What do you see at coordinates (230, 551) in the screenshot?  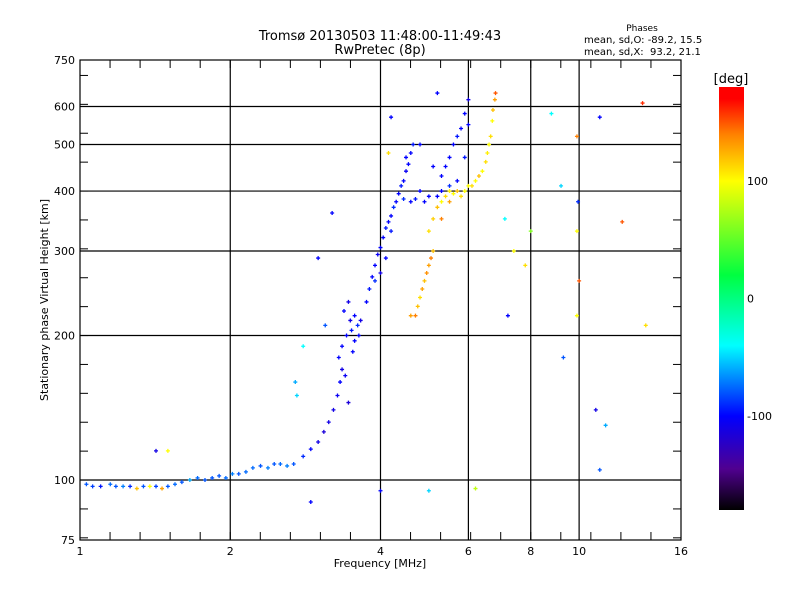 I see `x-tick-label: 2` at bounding box center [230, 551].